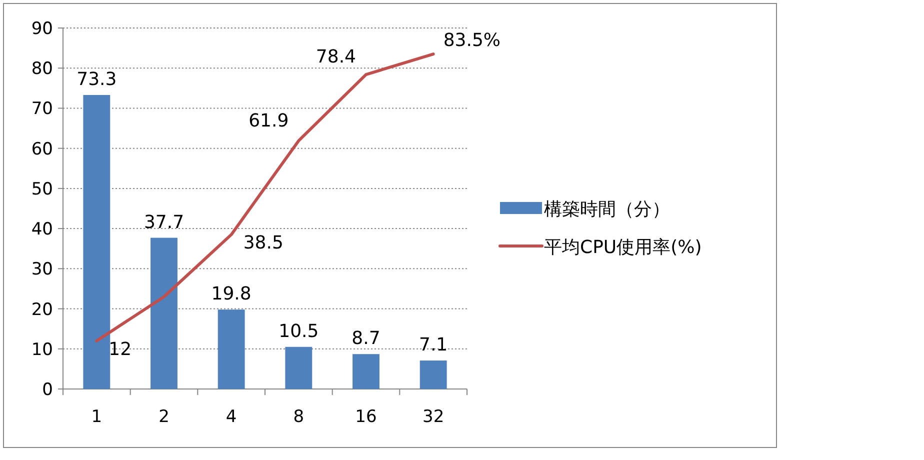  I want to click on x-tick-label: 8, so click(298, 417).